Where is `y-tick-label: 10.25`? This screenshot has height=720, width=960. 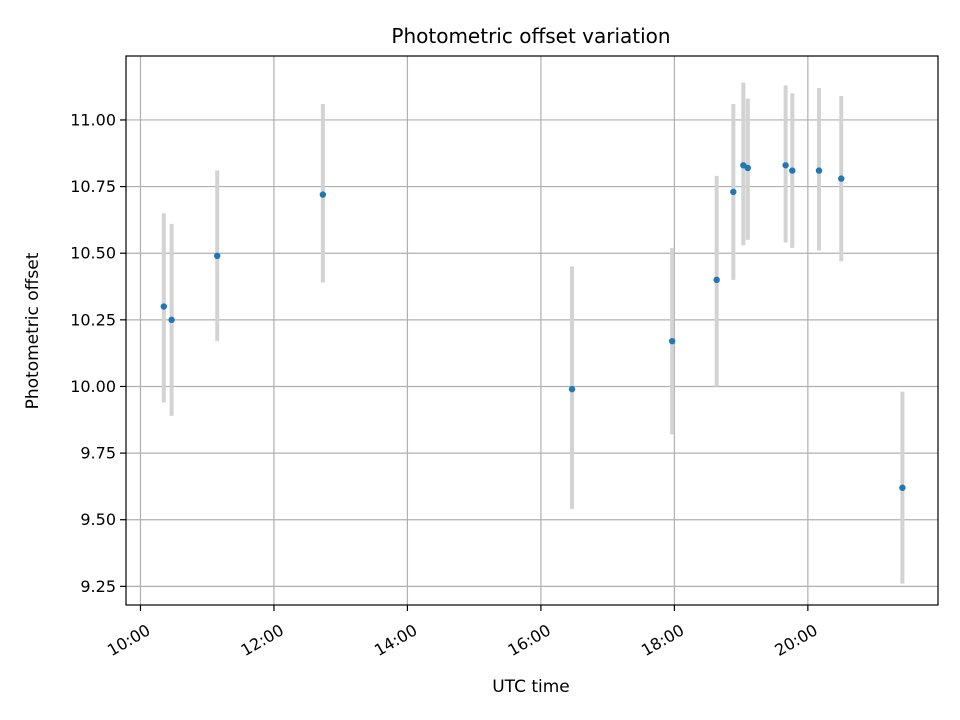
y-tick-label: 10.25 is located at coordinates (93, 319).